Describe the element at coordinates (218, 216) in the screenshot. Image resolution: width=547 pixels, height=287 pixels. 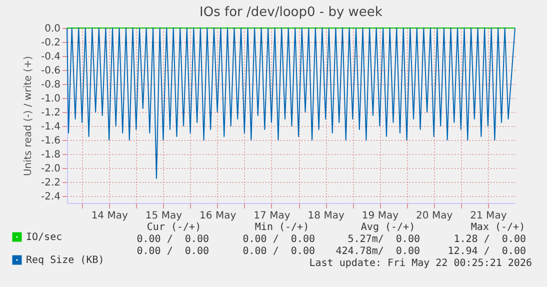
I see `x-tick-label: 16 May` at that location.